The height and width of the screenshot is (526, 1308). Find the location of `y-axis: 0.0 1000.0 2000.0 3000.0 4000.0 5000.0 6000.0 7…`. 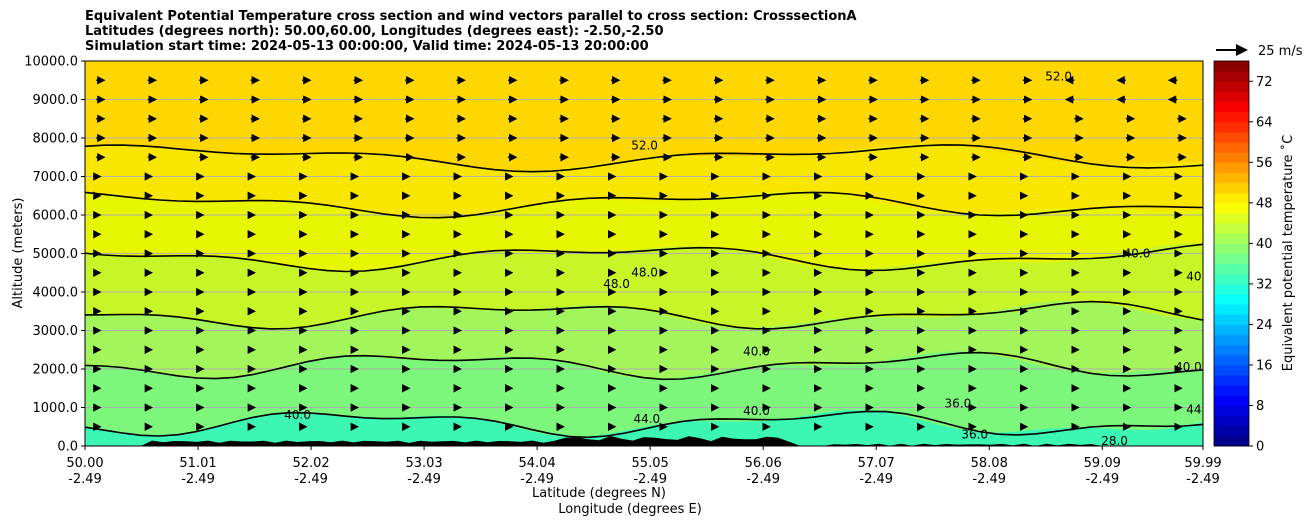

y-axis: 0.0 1000.0 2000.0 3000.0 4000.0 5000.0 6000.0 7… is located at coordinates (54, 255).